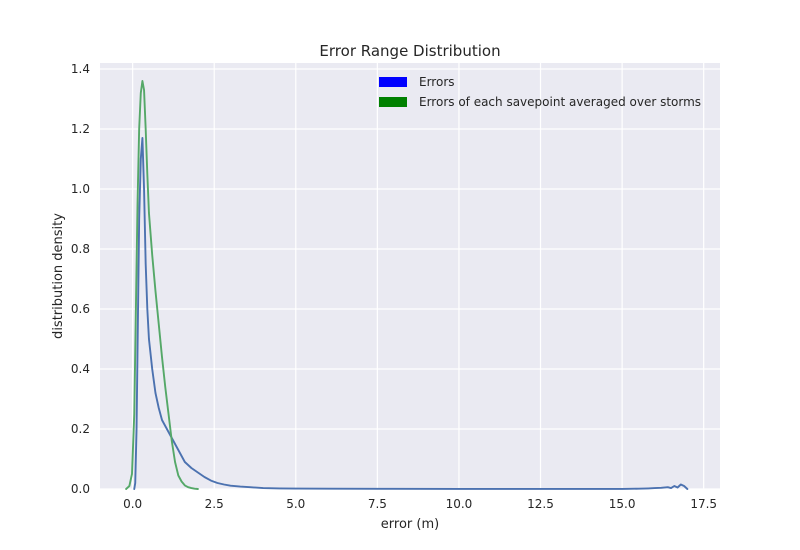 This screenshot has height=550, width=800. I want to click on chart-title: Error Range Distribution, so click(409, 51).